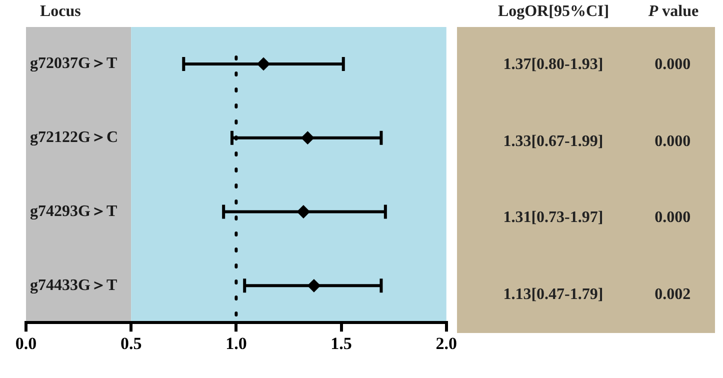  What do you see at coordinates (341, 344) in the screenshot?
I see `x-tick-label: 1.5` at bounding box center [341, 344].